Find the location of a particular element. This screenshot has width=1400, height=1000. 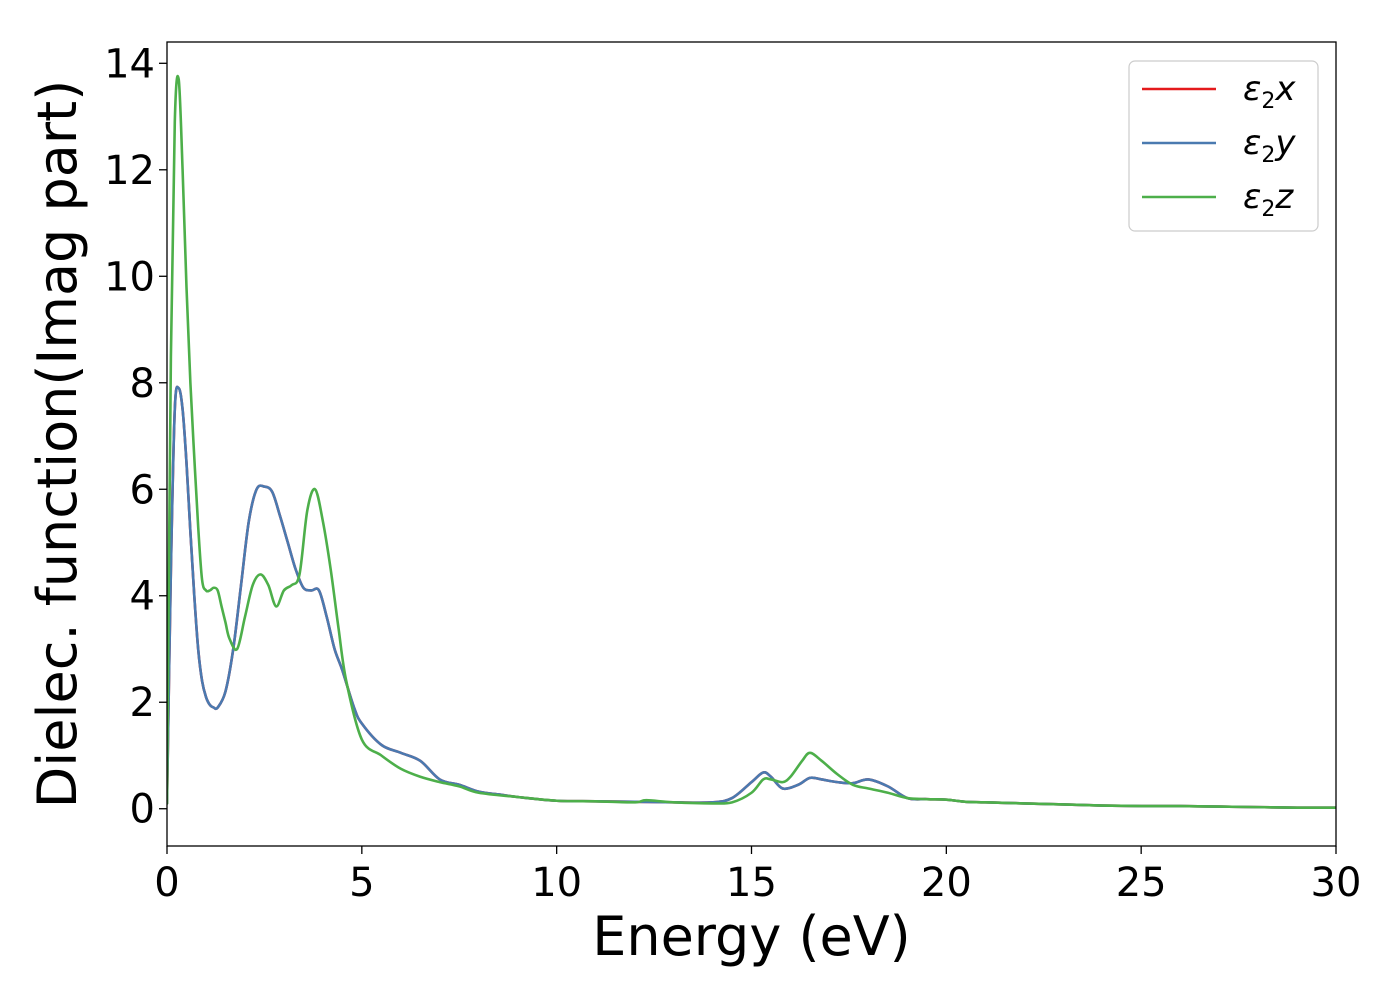

y-tick-label: 0 is located at coordinates (142, 810).